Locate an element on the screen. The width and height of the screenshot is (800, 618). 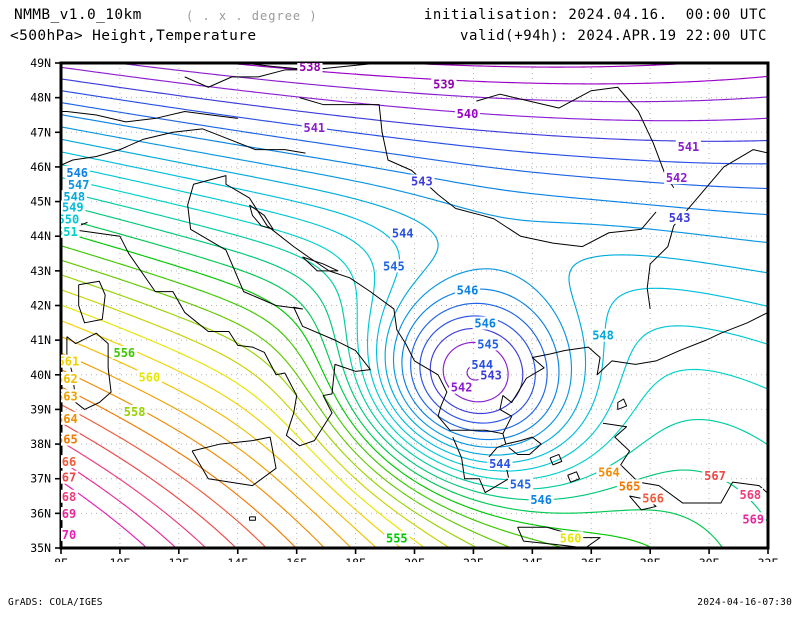
contour-value-label: 546 is located at coordinates (485, 324).